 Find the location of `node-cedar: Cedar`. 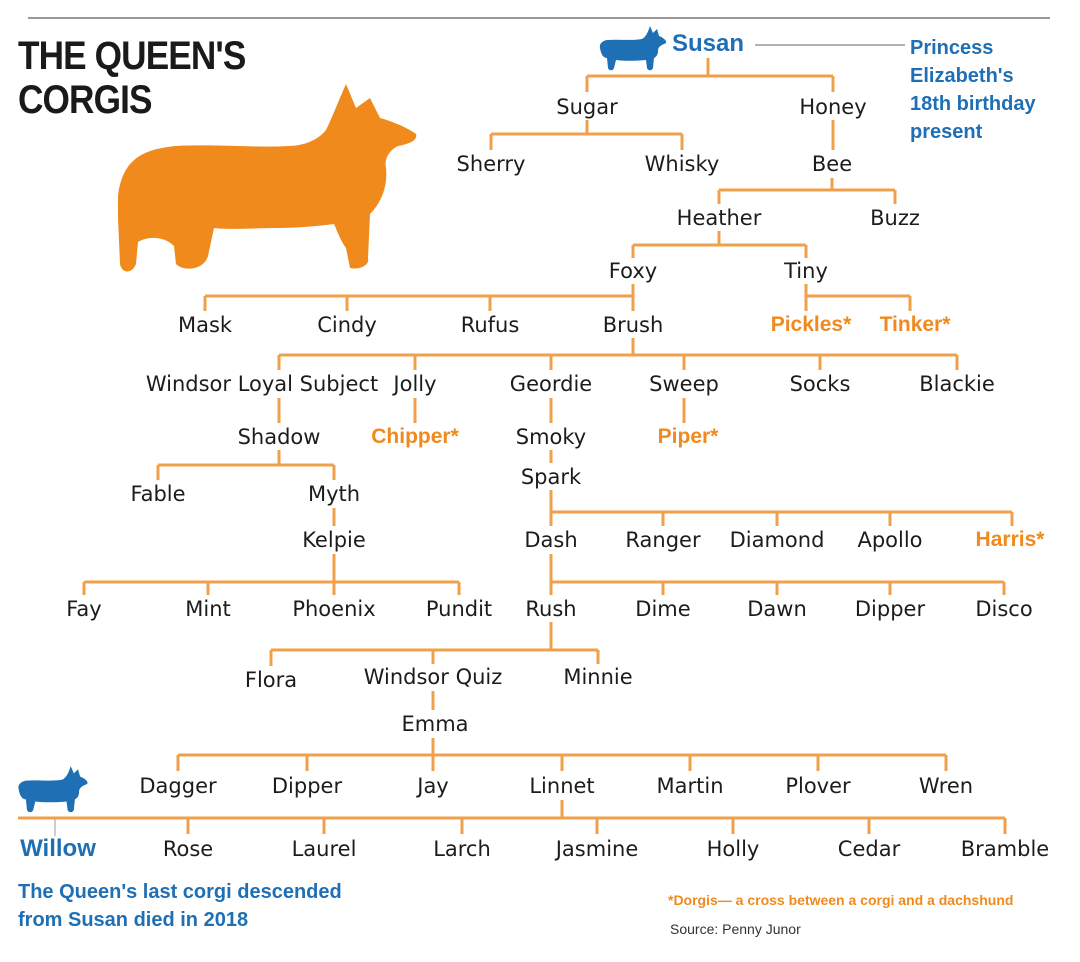

node-cedar: Cedar is located at coordinates (869, 849).